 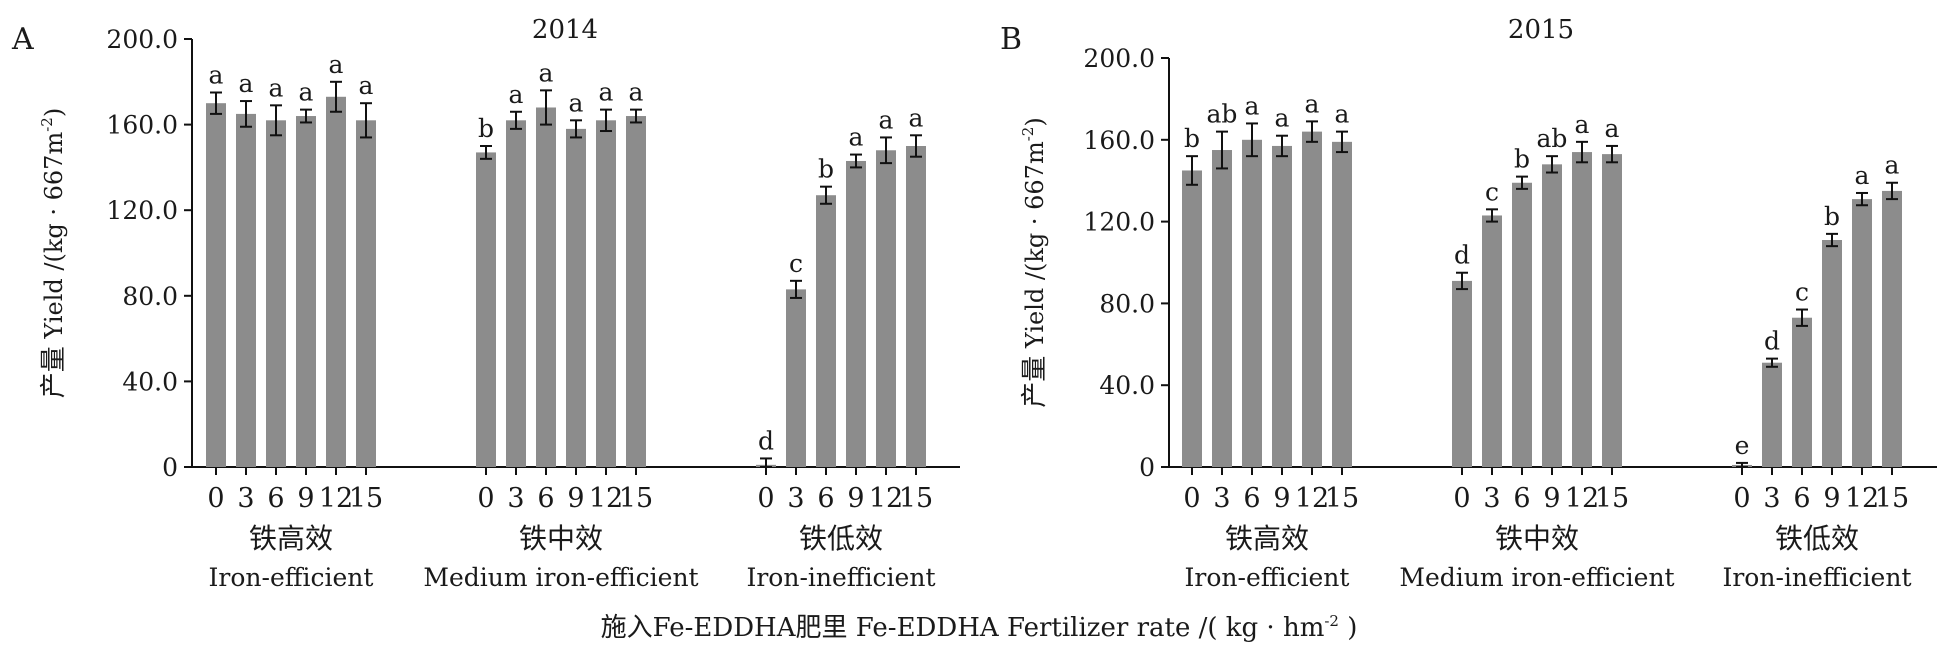 I want to click on group-label-cn: 铁低效, so click(x=841, y=538).